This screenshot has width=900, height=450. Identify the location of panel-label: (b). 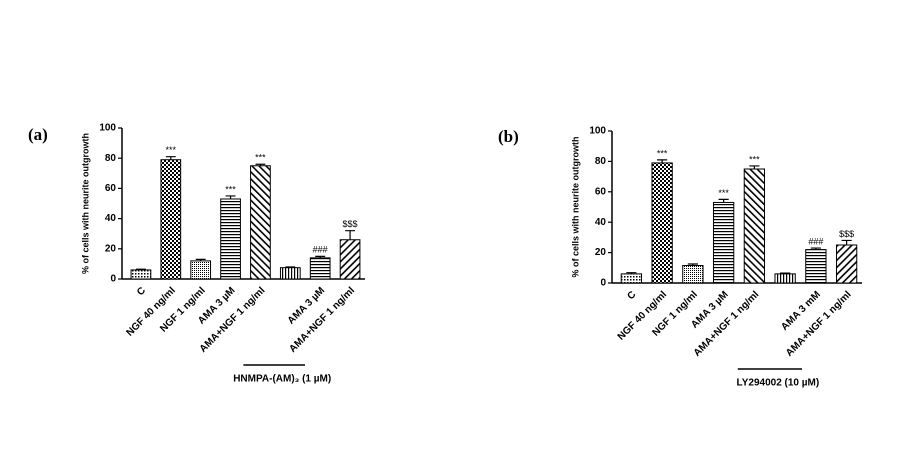
(508, 136).